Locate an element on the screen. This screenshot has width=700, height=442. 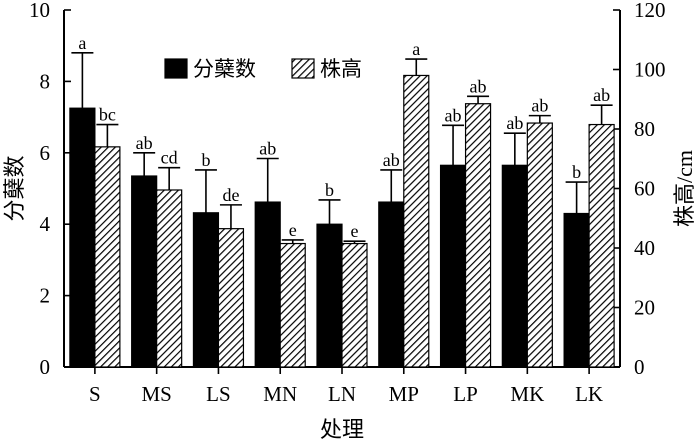
bar-tiller-ls is located at coordinates (206, 290).